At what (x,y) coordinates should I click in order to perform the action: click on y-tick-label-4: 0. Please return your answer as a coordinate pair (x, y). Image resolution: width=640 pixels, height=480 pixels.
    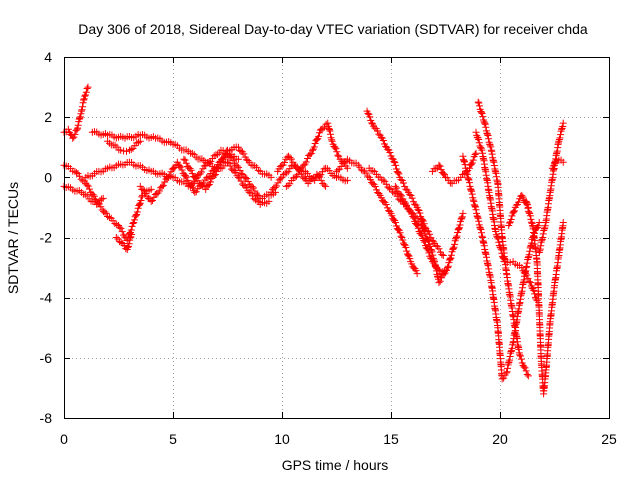
    Looking at the image, I should click on (48, 177).